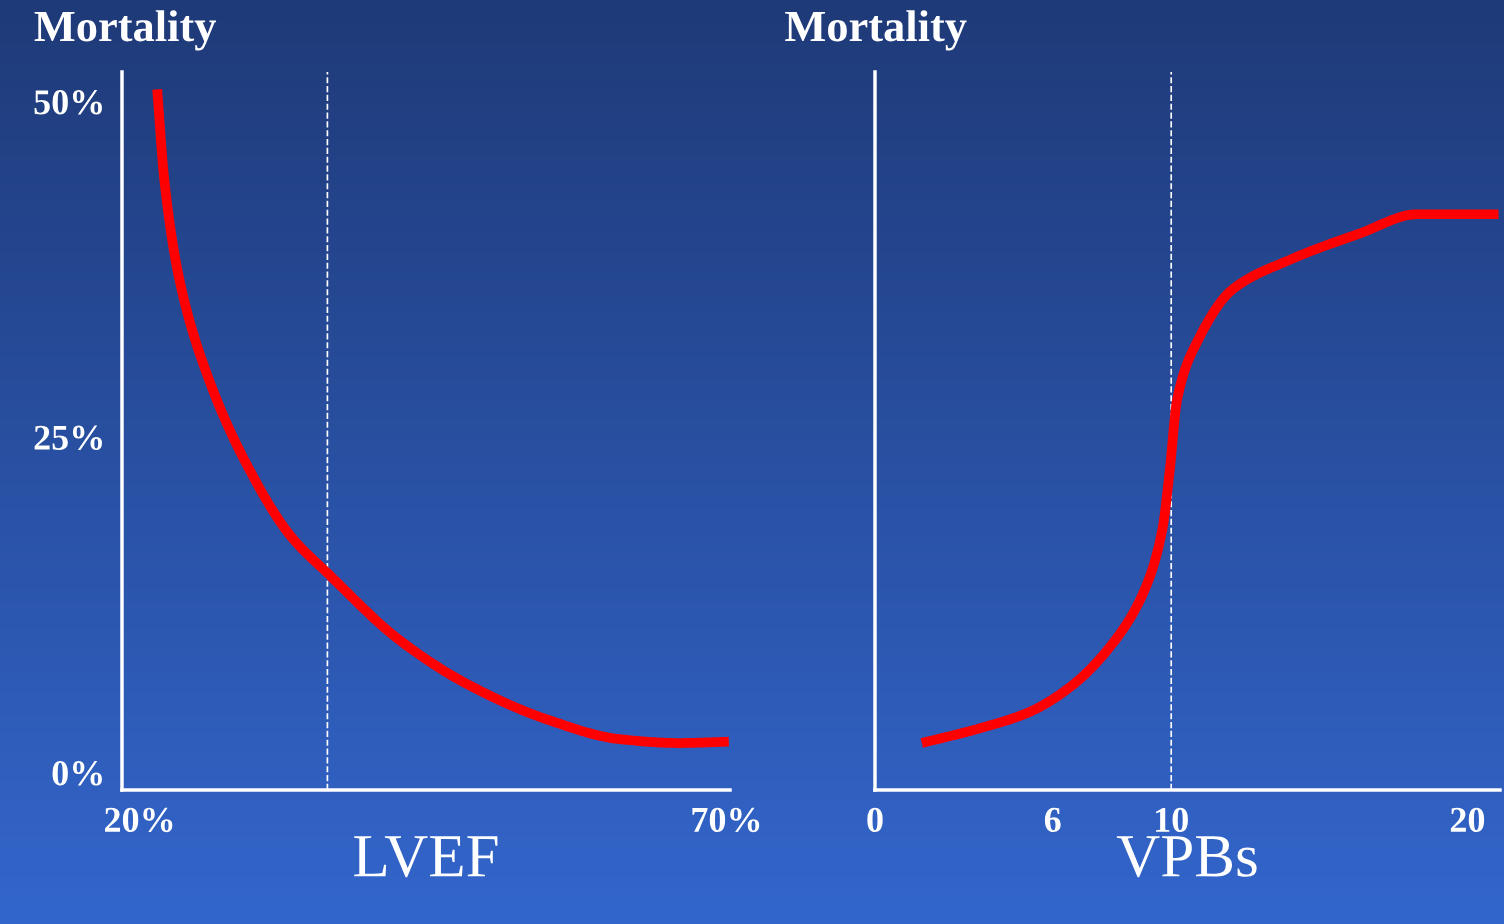  I want to click on x-tick-label: 0, so click(875, 820).